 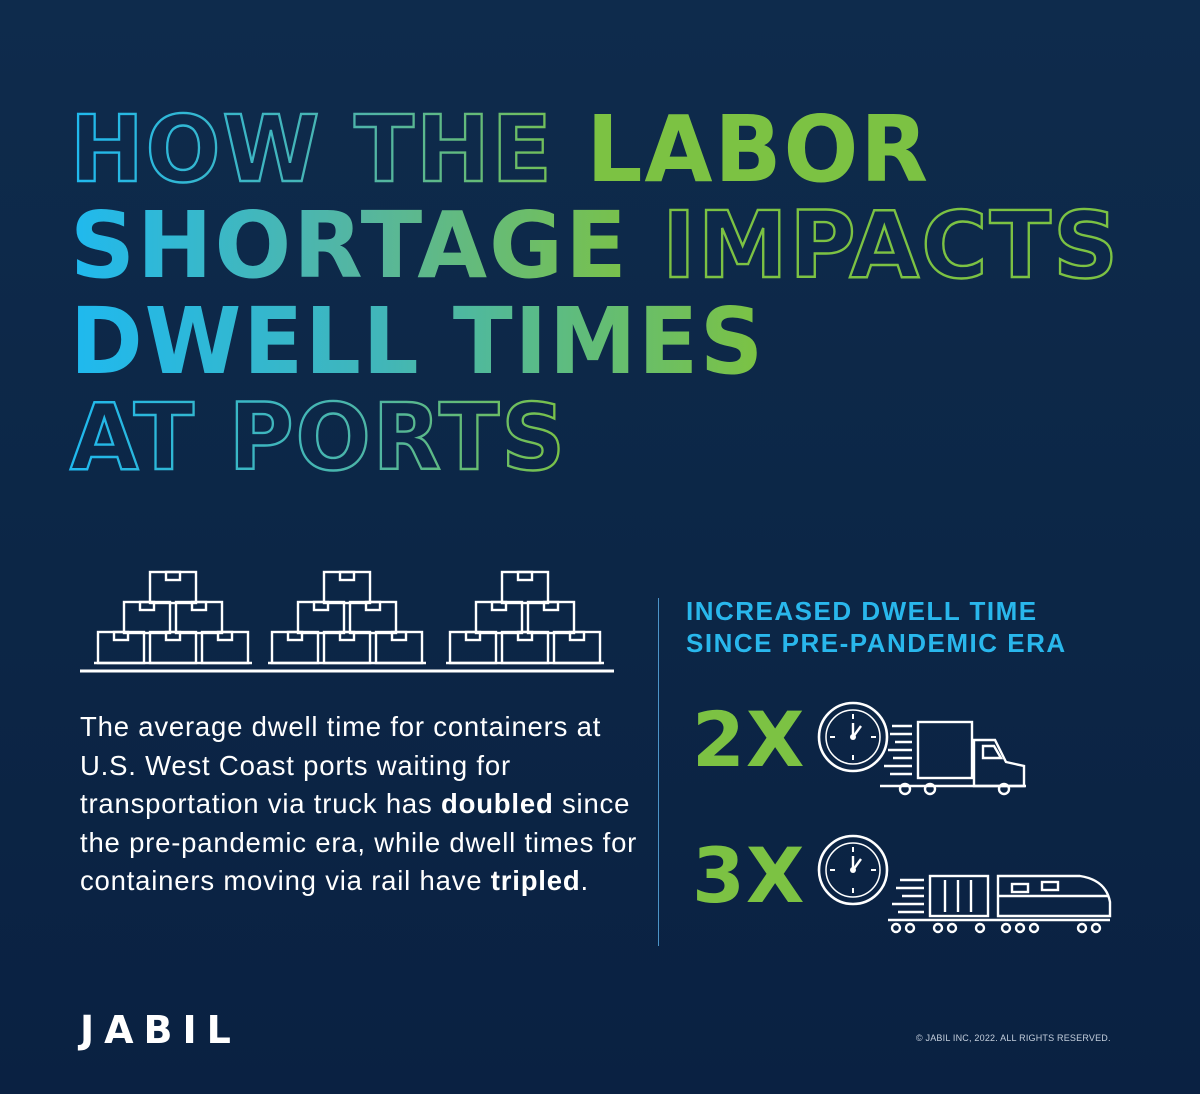 I want to click on svg-text: HOW THE LABOR, so click(x=500, y=149).